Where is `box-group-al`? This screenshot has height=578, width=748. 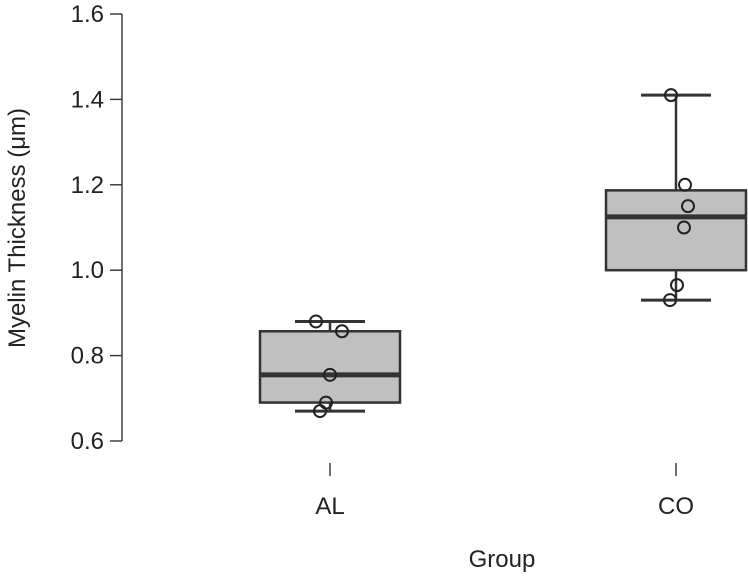 box-group-al is located at coordinates (330, 366).